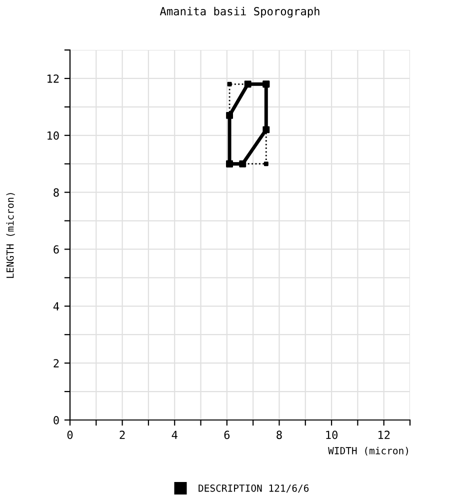 The image size is (460, 502). What do you see at coordinates (332, 435) in the screenshot?
I see `x-tick-label: 10` at bounding box center [332, 435].